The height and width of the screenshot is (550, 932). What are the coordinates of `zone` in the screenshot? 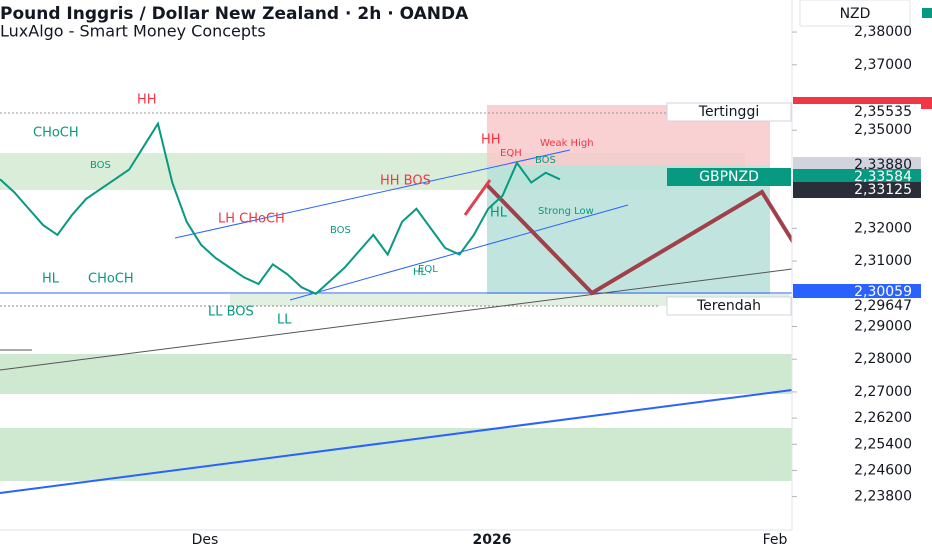 It's located at (510, 300).